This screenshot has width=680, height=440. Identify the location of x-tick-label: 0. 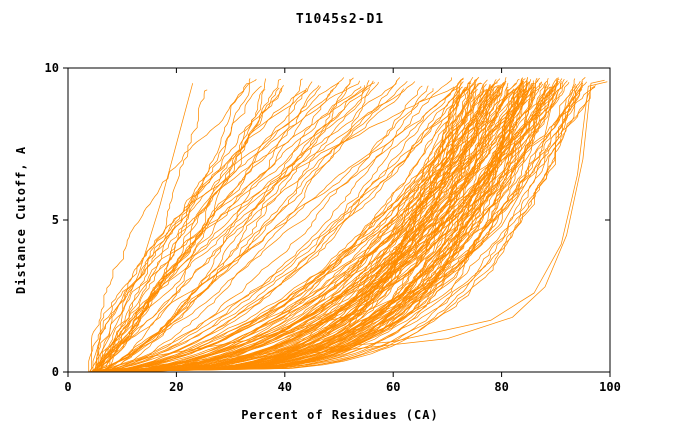
(67, 387).